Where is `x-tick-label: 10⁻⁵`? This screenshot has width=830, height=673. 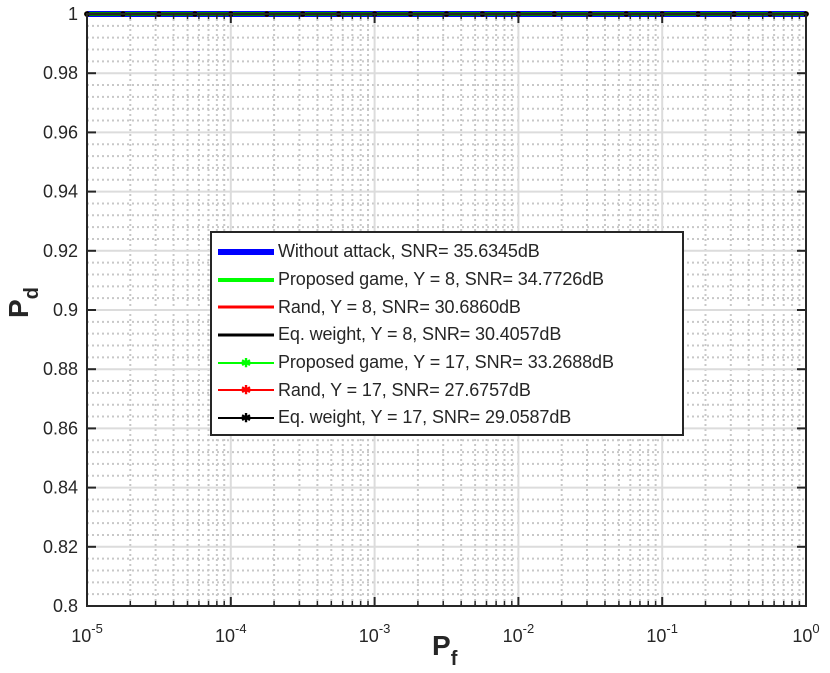
x-tick-label: 10⁻⁵ is located at coordinates (87, 633).